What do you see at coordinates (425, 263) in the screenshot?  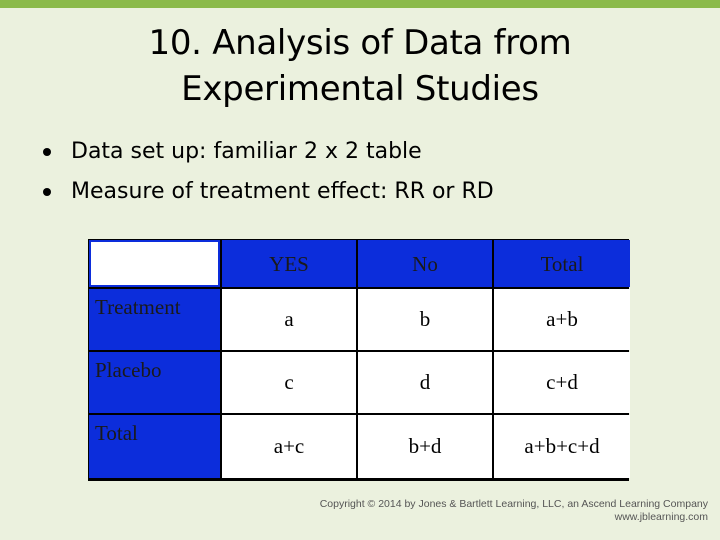 I see `column-header-no: No` at bounding box center [425, 263].